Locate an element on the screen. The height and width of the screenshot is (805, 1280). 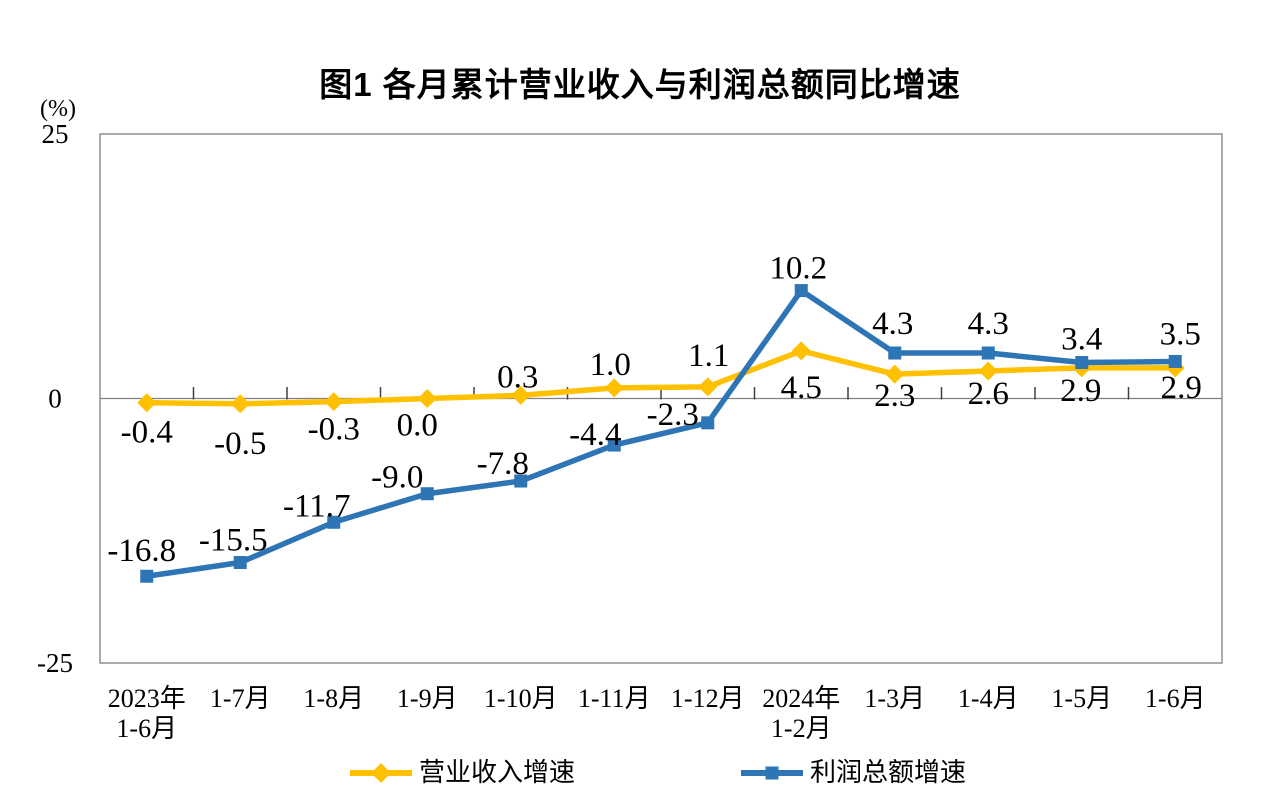
chart-title: 图1 各月累计营业收入与利润总额同比增速 is located at coordinates (640, 84).